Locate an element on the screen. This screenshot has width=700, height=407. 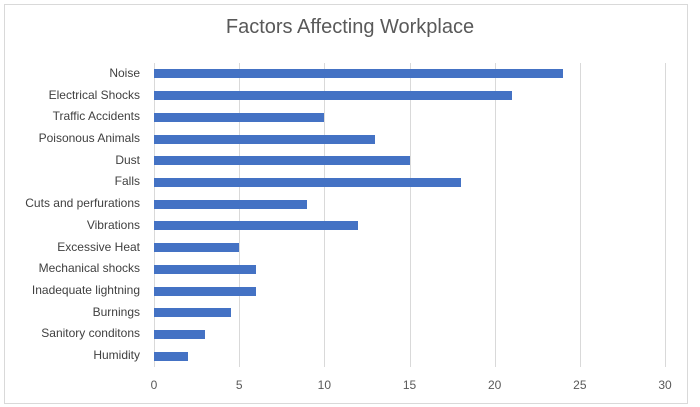
category-label: Traffic Accidents is located at coordinates (96, 116).